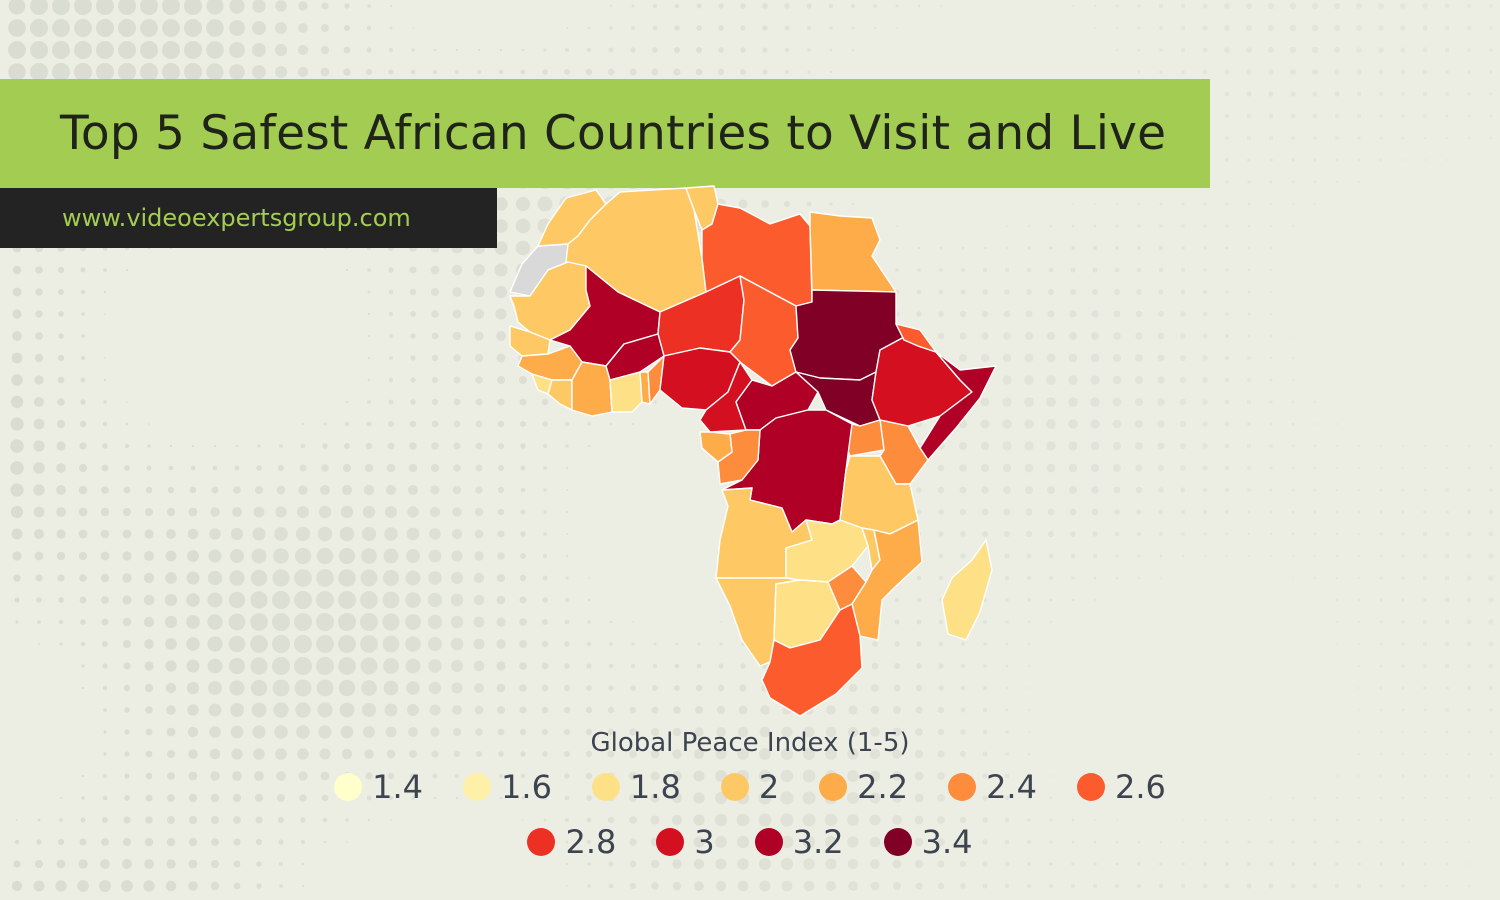  I want to click on legend-label: 2.4, so click(1011, 787).